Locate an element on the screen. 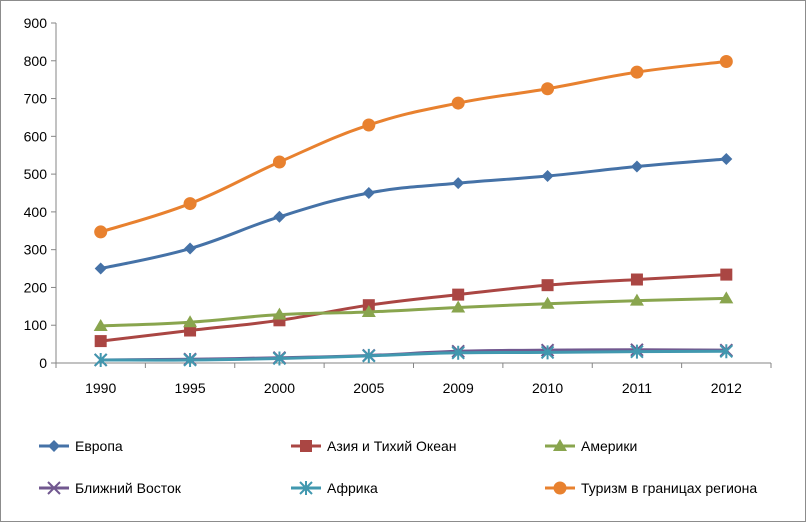  y-tick-label: 900 is located at coordinates (36, 23).